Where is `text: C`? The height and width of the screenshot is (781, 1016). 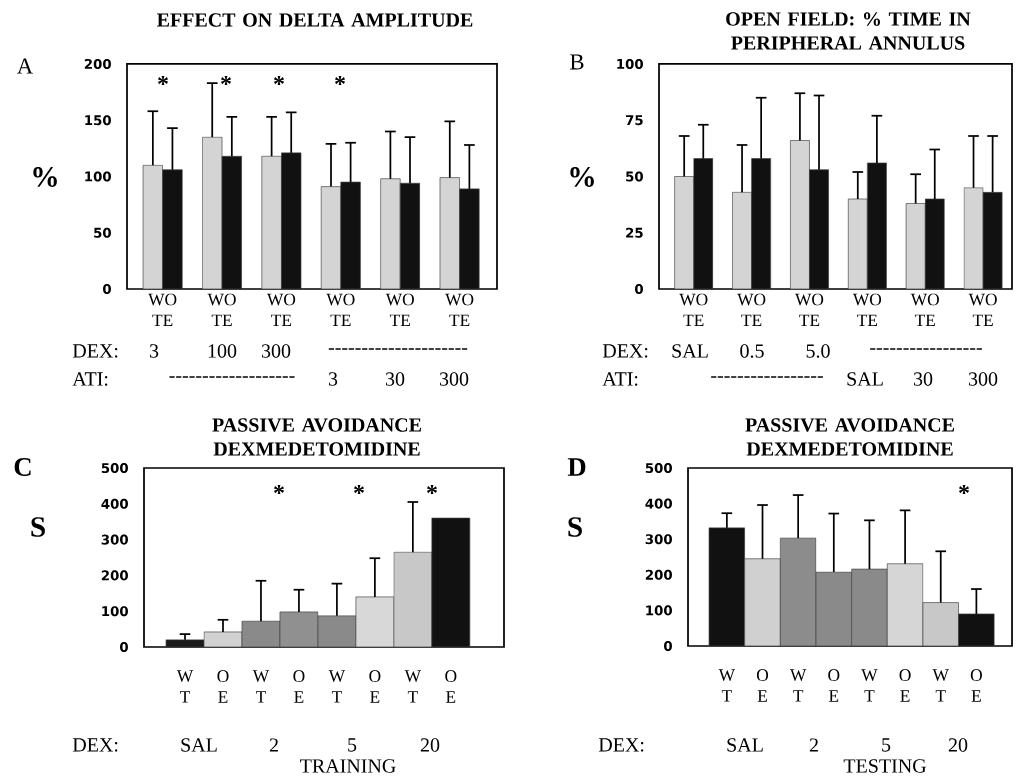
text: C is located at coordinates (22, 467).